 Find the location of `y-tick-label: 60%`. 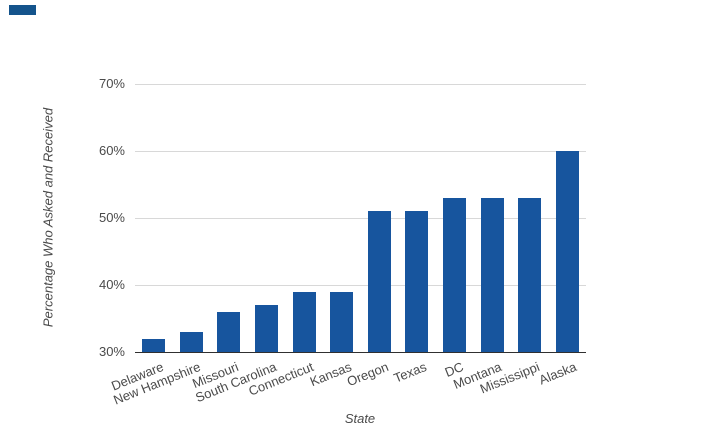

y-tick-label: 60% is located at coordinates (111, 150).